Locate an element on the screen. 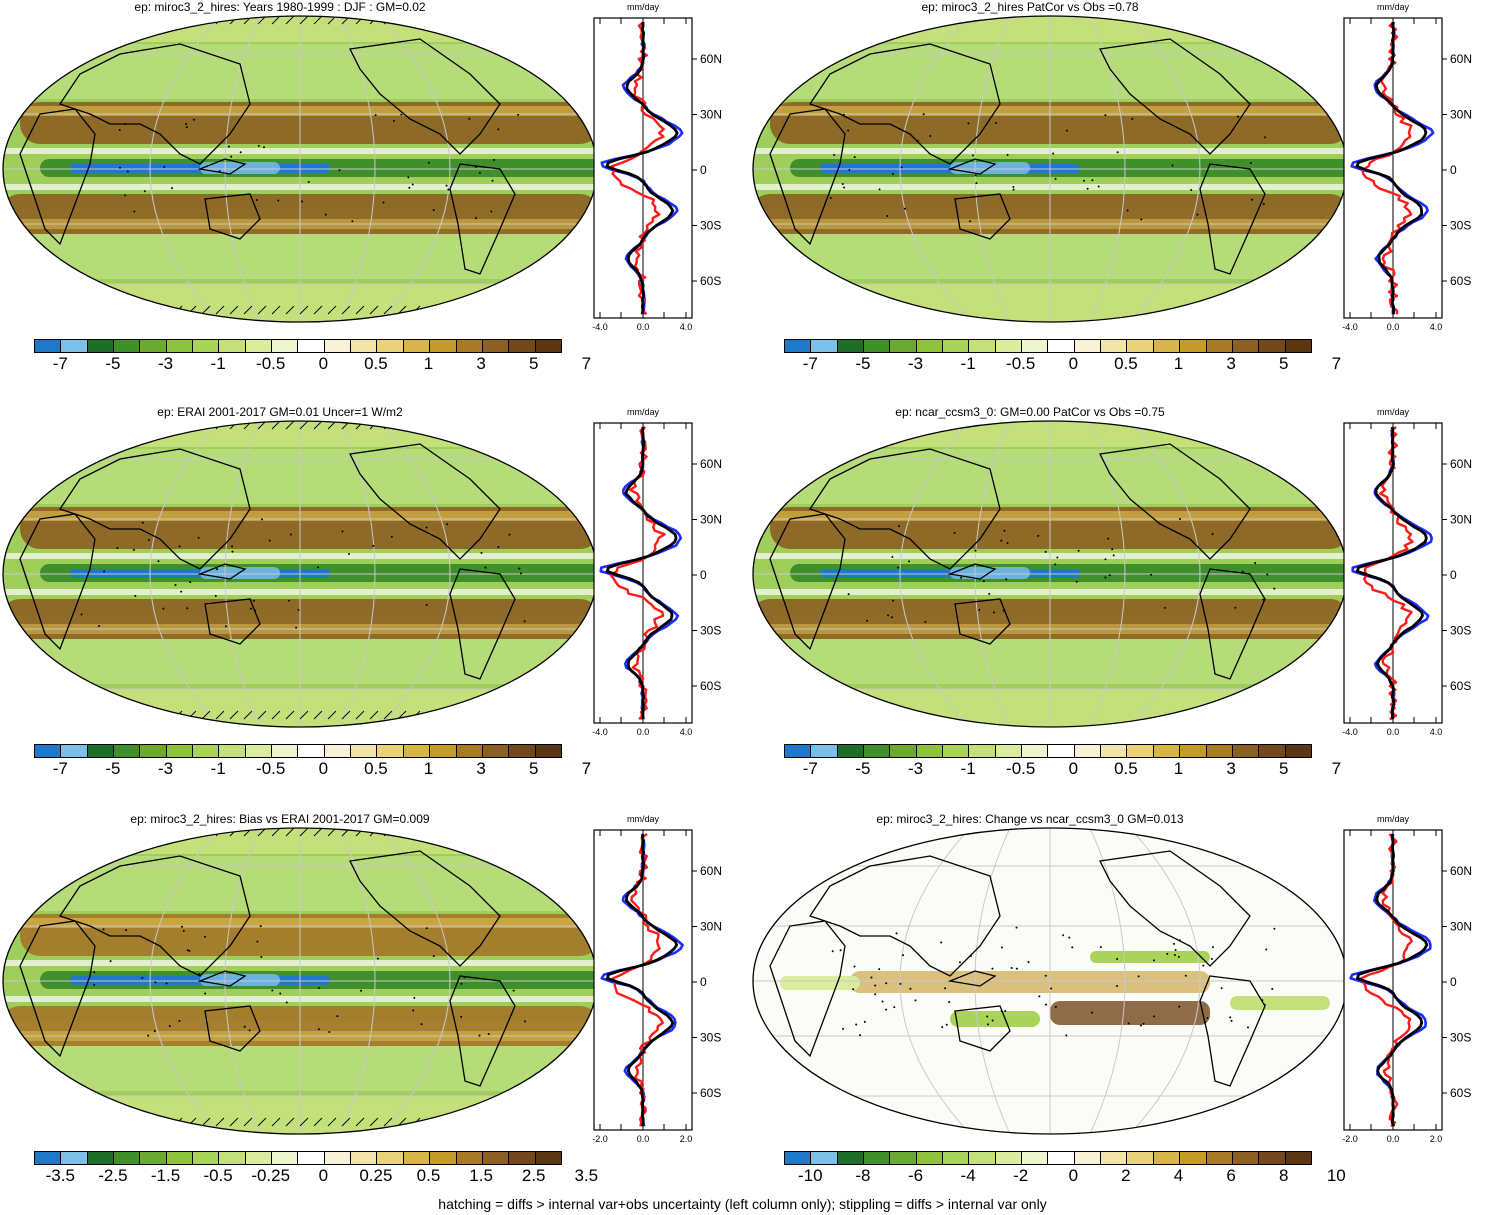 This screenshot has width=1485, height=1215. zonal-lat-label: 0 is located at coordinates (1453, 170).